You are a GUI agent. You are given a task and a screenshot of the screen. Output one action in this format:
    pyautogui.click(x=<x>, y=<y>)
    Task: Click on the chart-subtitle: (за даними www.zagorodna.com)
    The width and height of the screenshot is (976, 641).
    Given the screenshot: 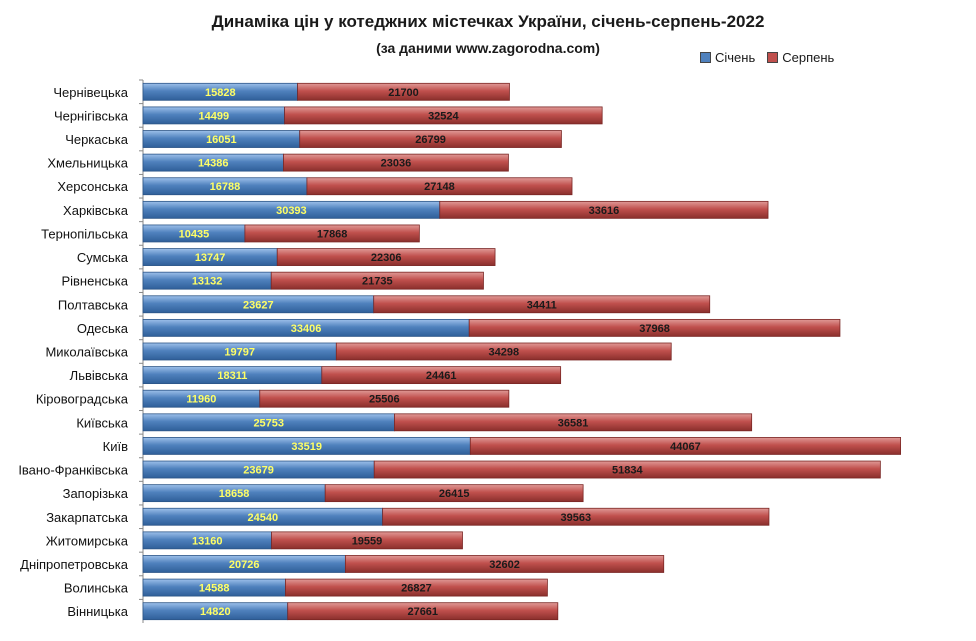 What is the action you would take?
    pyautogui.click(x=488, y=48)
    